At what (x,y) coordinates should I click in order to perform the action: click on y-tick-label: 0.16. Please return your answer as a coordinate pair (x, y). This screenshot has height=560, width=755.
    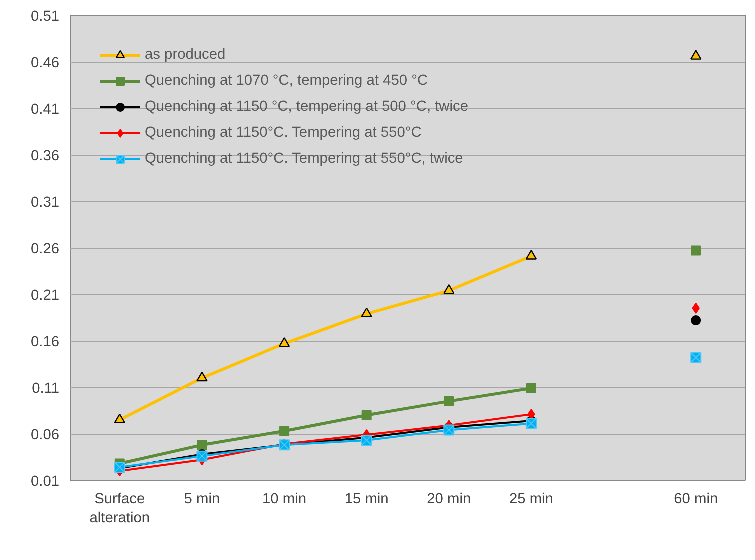
    Looking at the image, I should click on (45, 342).